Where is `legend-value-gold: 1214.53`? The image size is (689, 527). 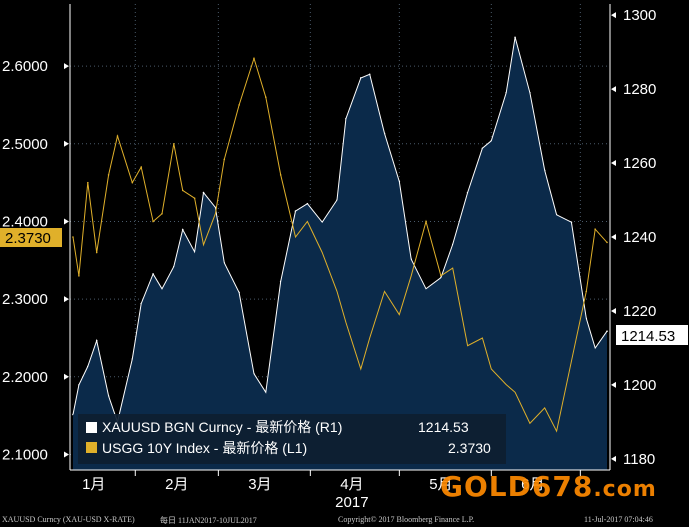
legend-value-gold: 1214.53 is located at coordinates (443, 427).